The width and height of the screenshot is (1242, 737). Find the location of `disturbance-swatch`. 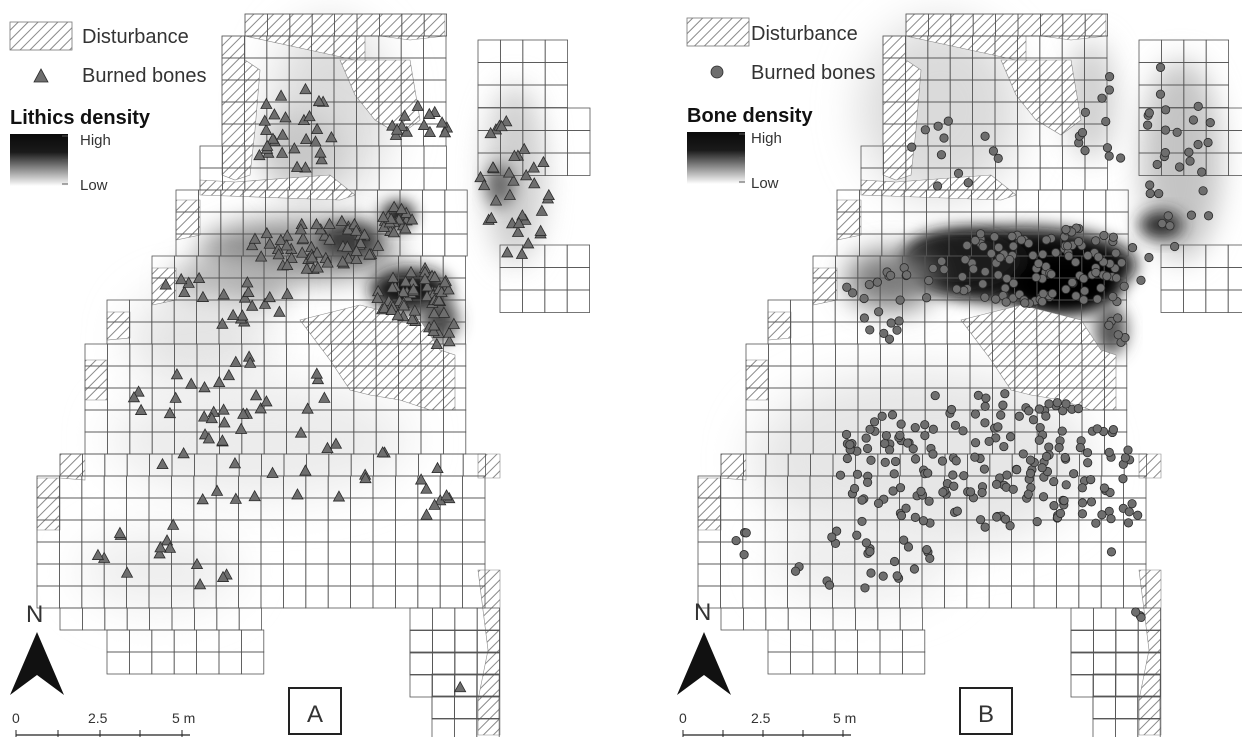

disturbance-swatch is located at coordinates (718, 32).